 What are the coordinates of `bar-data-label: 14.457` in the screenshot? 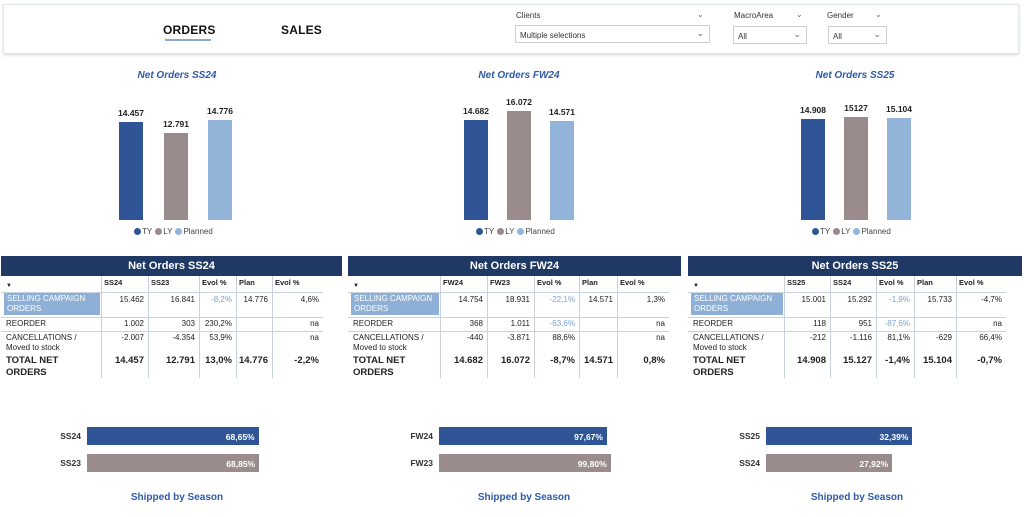 It's located at (131, 112).